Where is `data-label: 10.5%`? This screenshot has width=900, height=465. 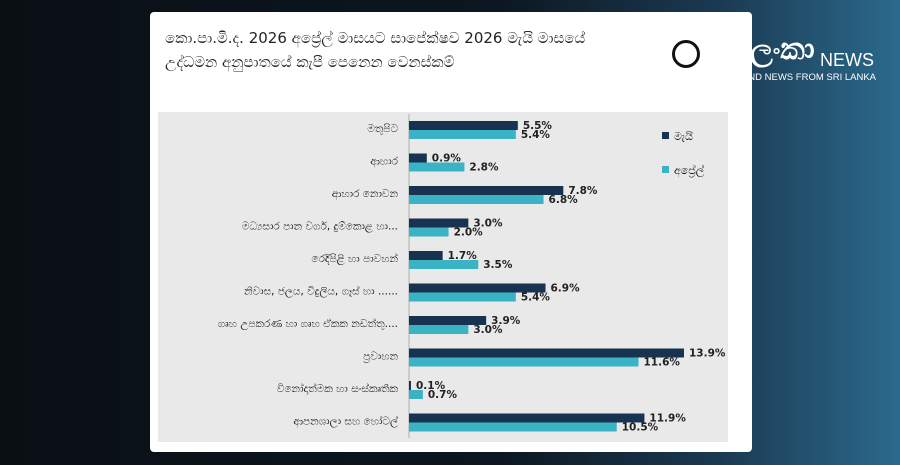
data-label: 10.5% is located at coordinates (640, 428).